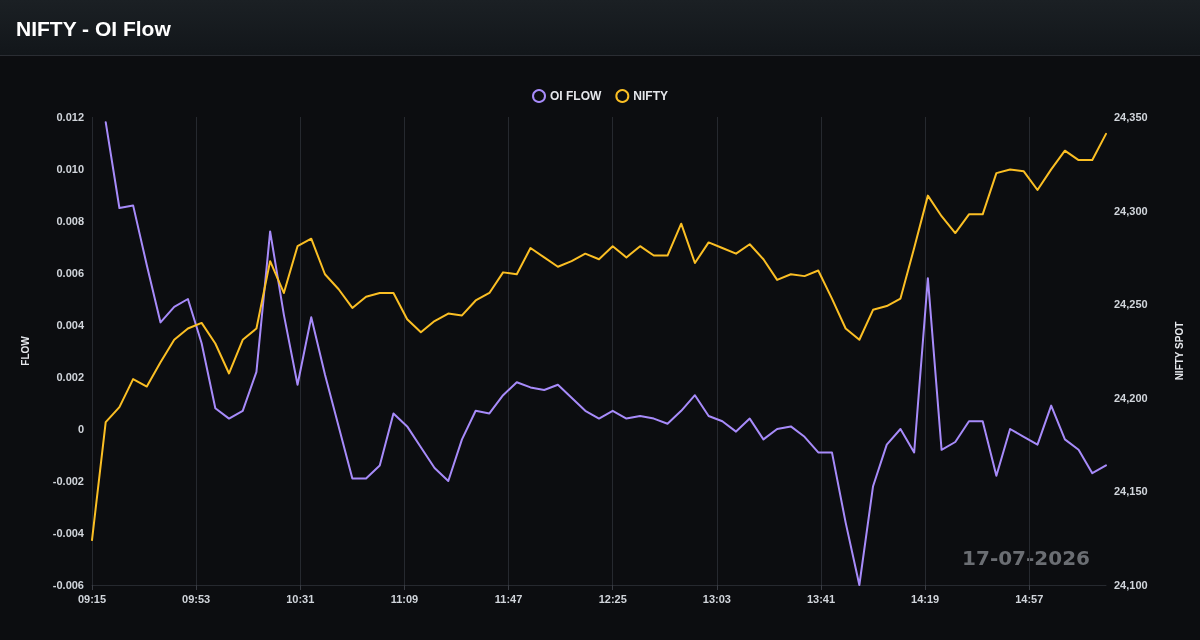  I want to click on y2-tick-label: 24,300, so click(1131, 210).